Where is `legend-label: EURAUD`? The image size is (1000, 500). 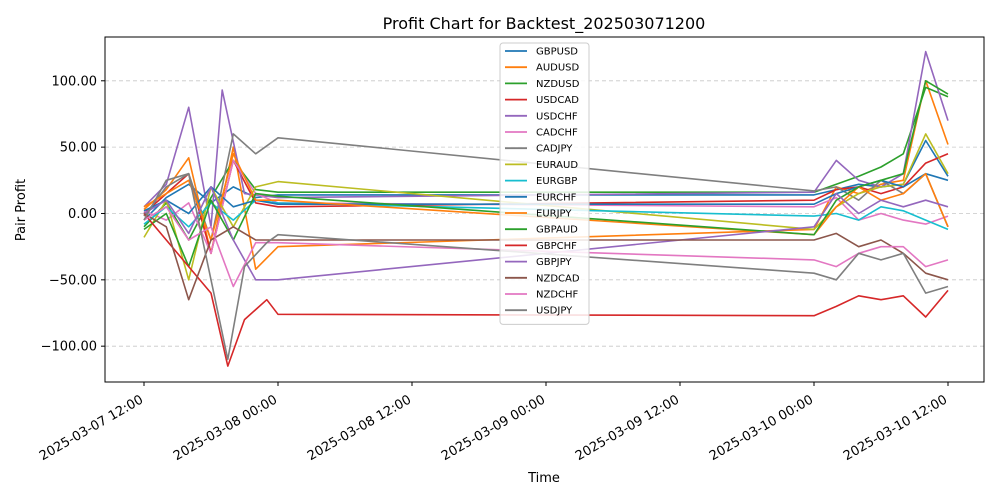
legend-label: EURAUD is located at coordinates (557, 165).